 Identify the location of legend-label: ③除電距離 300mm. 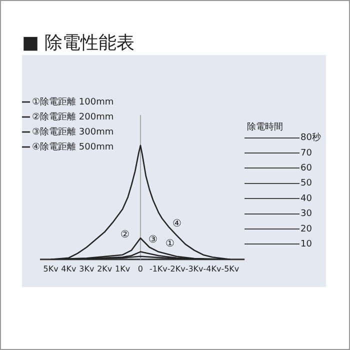
(73, 132).